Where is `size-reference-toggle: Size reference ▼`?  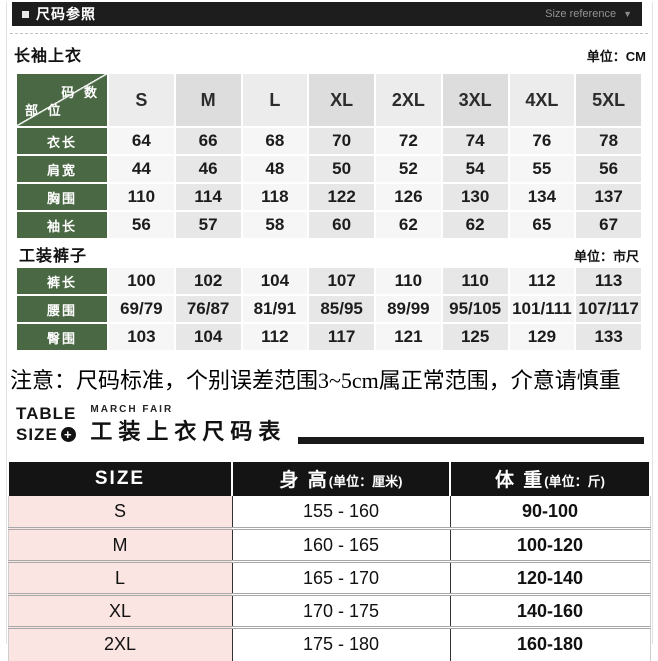 size-reference-toggle: Size reference ▼ is located at coordinates (588, 14).